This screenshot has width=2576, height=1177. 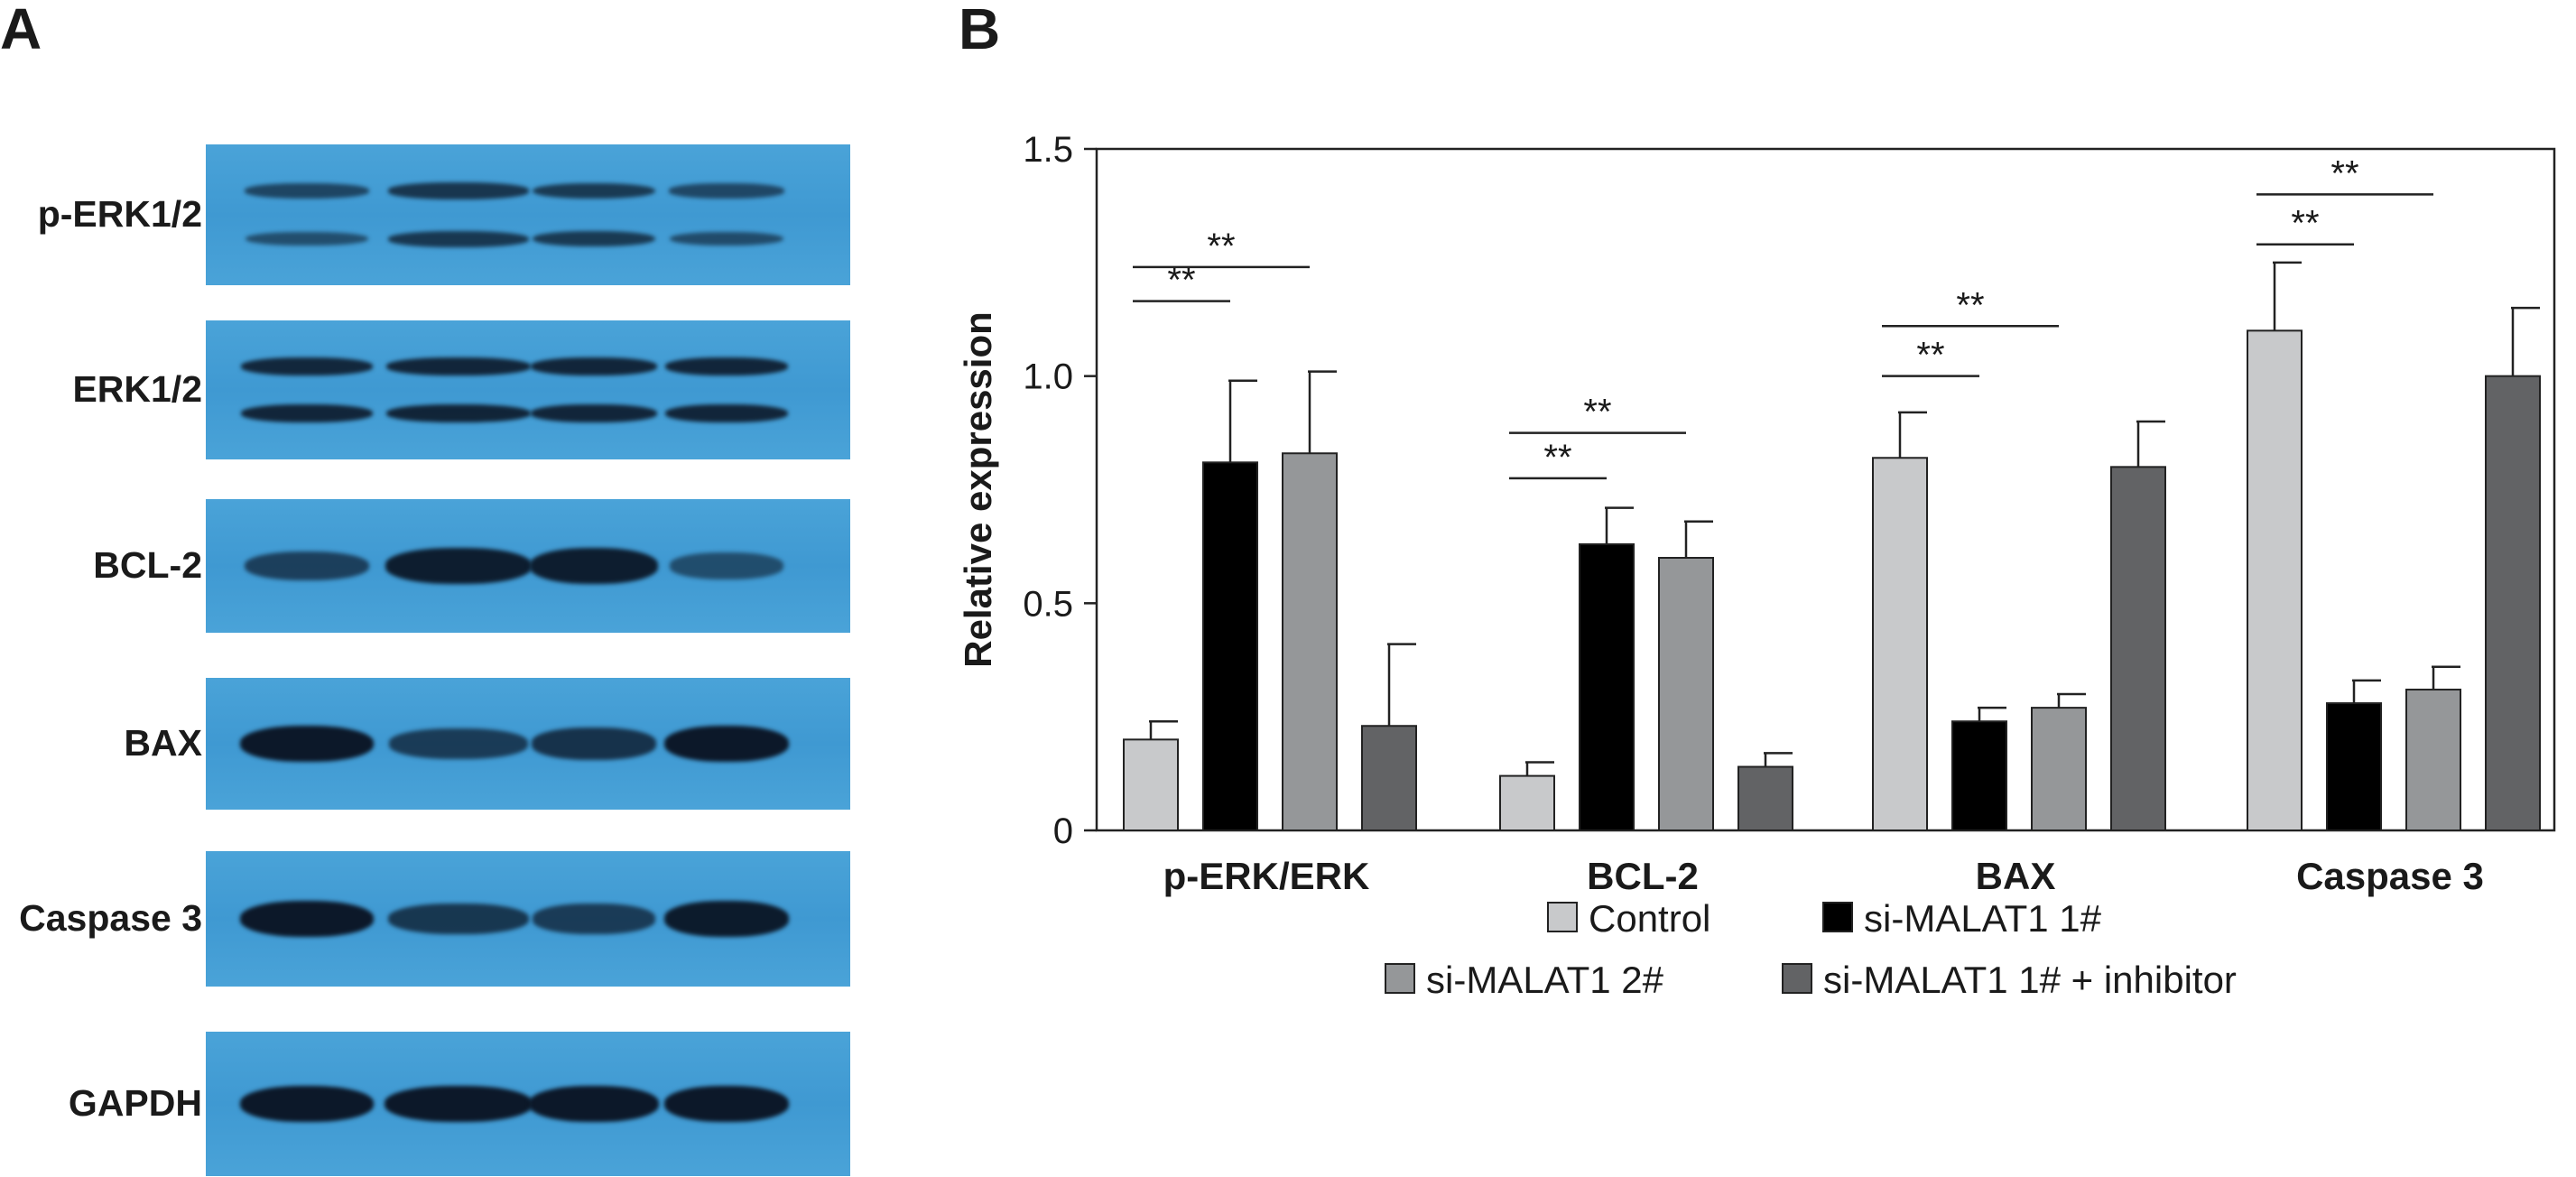 I want to click on y-tick-label: 0.5, so click(x=1048, y=604).